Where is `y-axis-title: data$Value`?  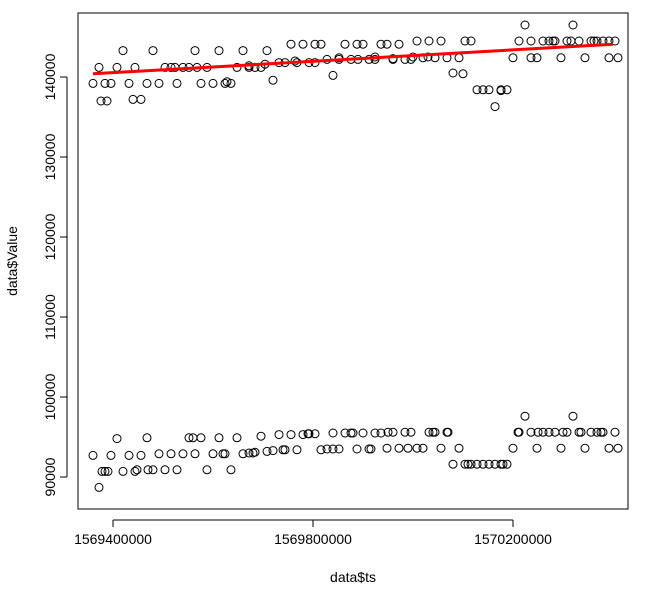 y-axis-title: data$Value is located at coordinates (12, 261).